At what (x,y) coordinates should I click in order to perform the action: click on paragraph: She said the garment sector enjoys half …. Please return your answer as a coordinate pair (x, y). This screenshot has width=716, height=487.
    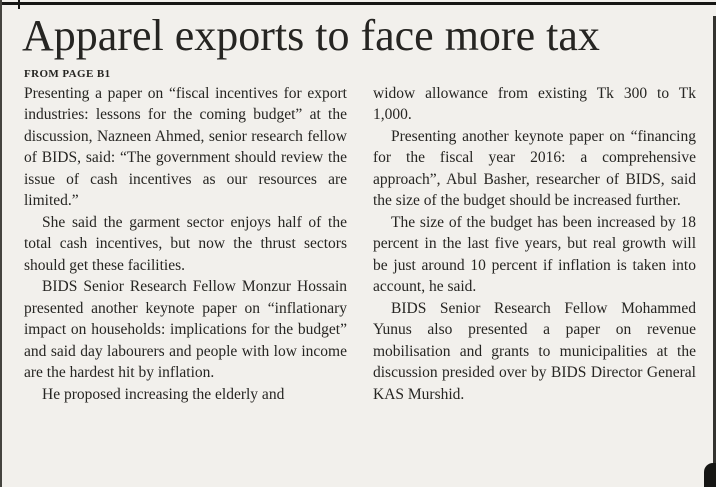
    Looking at the image, I should click on (185, 243).